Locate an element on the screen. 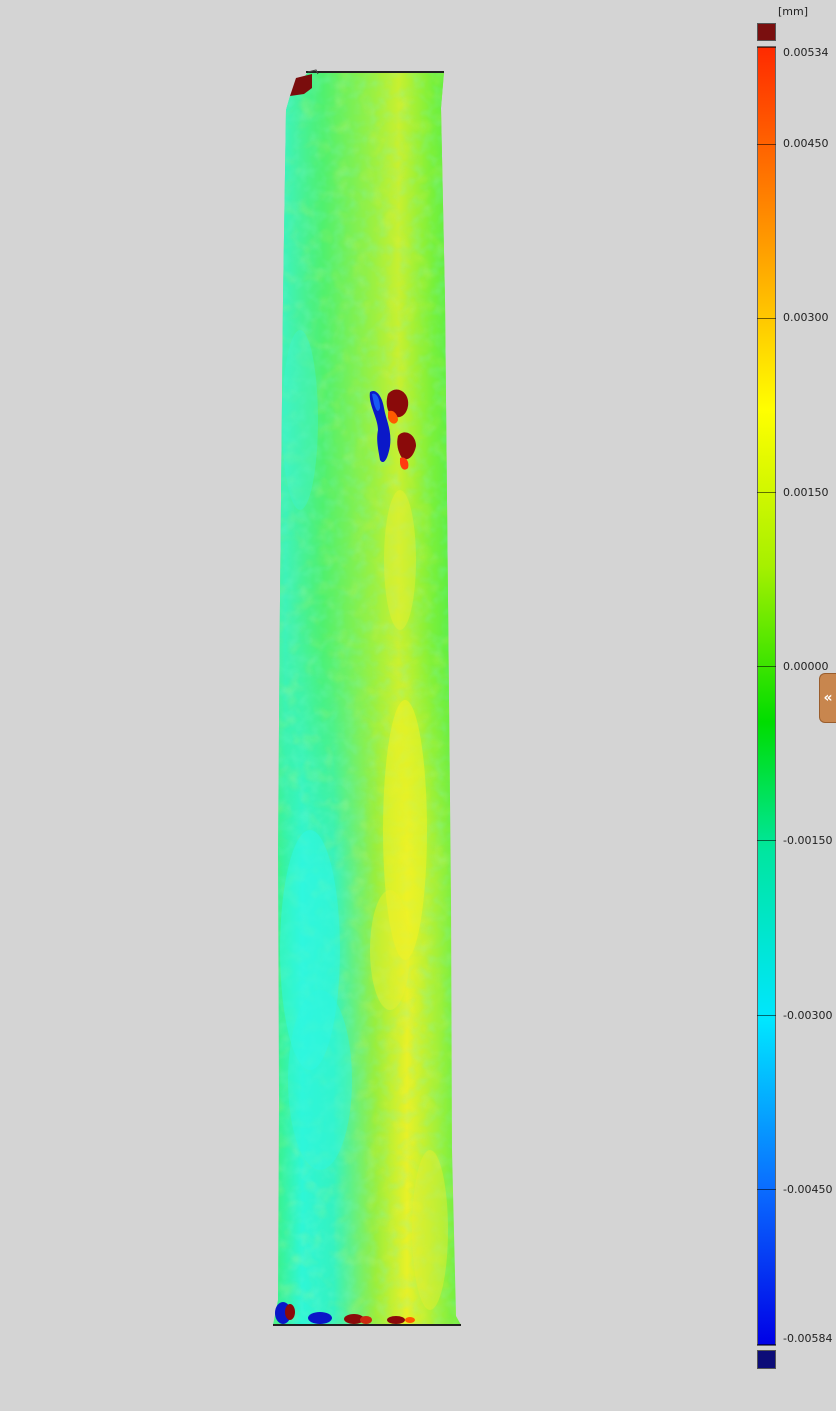  double-chevron-left-icon: « is located at coordinates (828, 698).